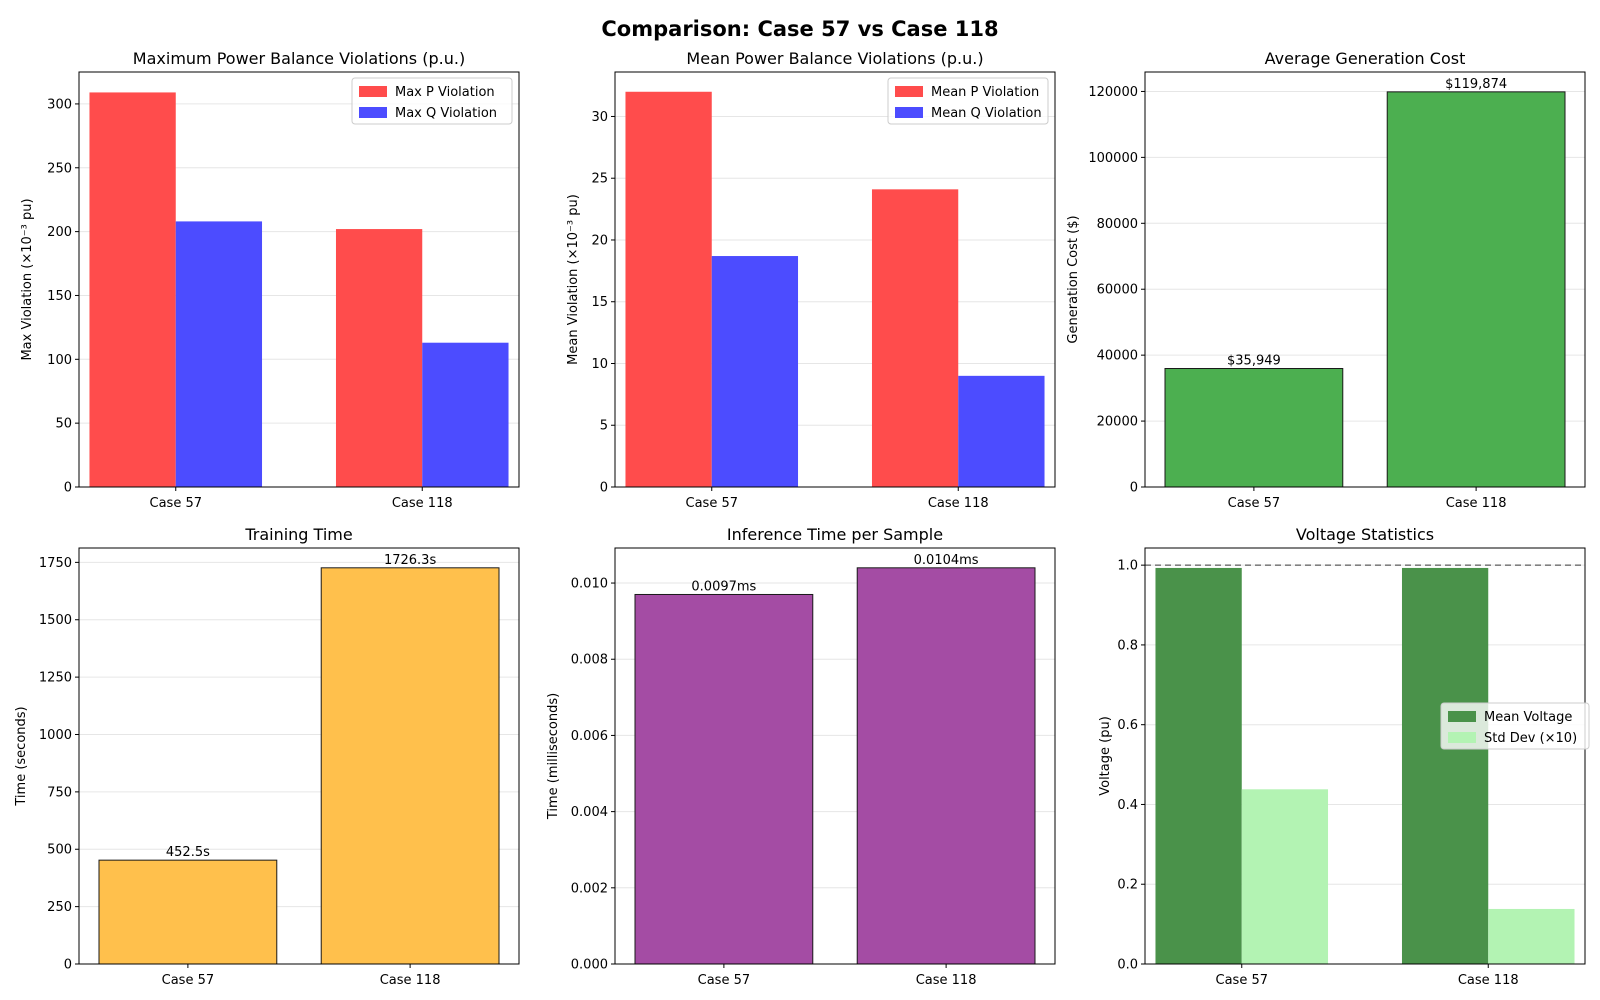  I want to click on chart-title: Mean Power Balance Violations (p.u.), so click(834, 58).